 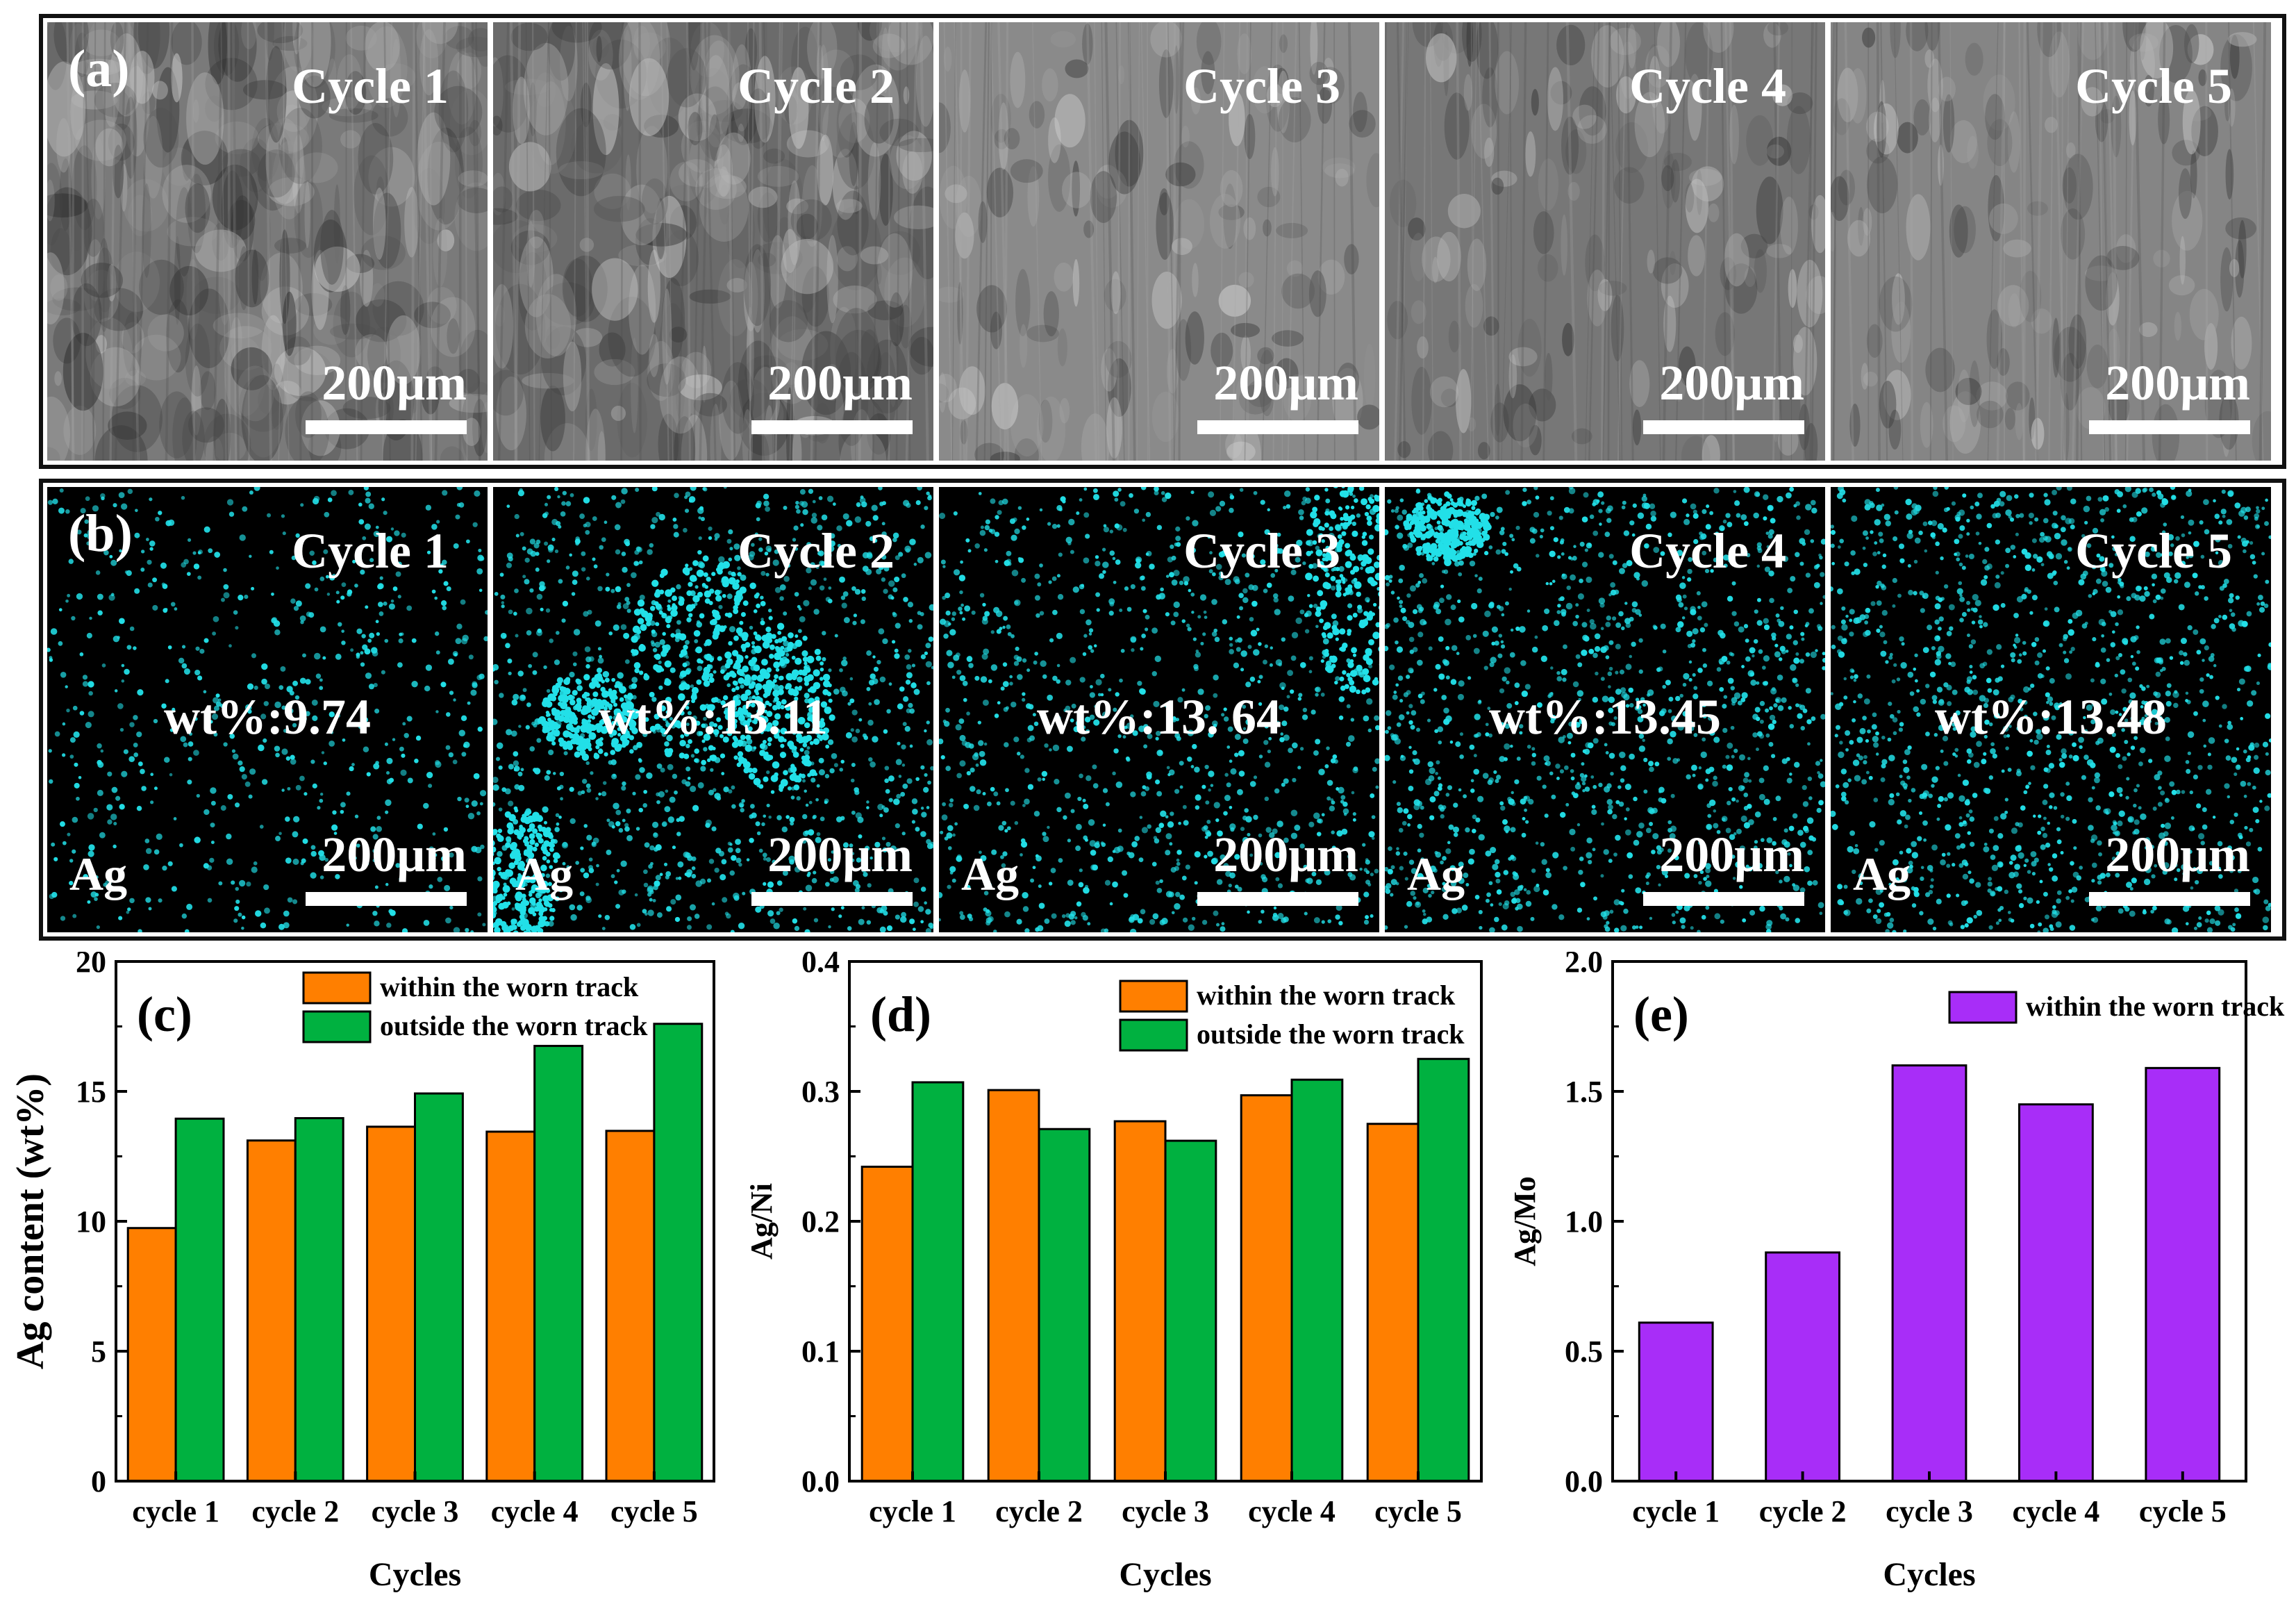 I want to click on y-tick-label: 0.0, so click(x=821, y=1481).